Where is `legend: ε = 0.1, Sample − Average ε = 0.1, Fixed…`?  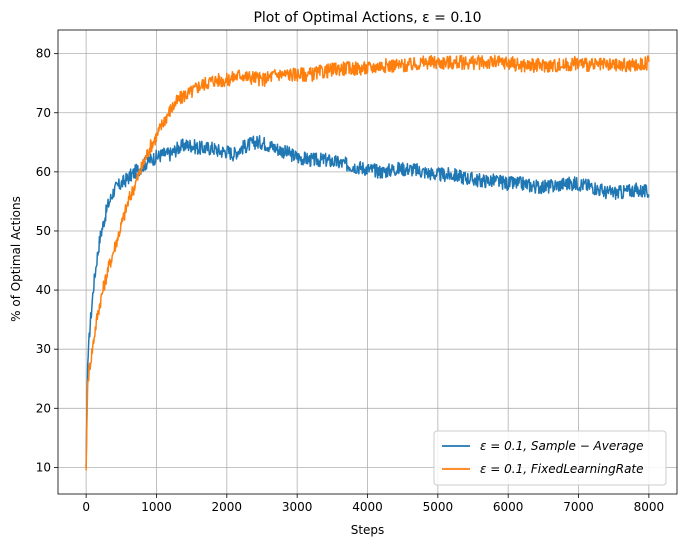
legend: ε = 0.1, Sample − Average ε = 0.1, Fixed… is located at coordinates (550, 458).